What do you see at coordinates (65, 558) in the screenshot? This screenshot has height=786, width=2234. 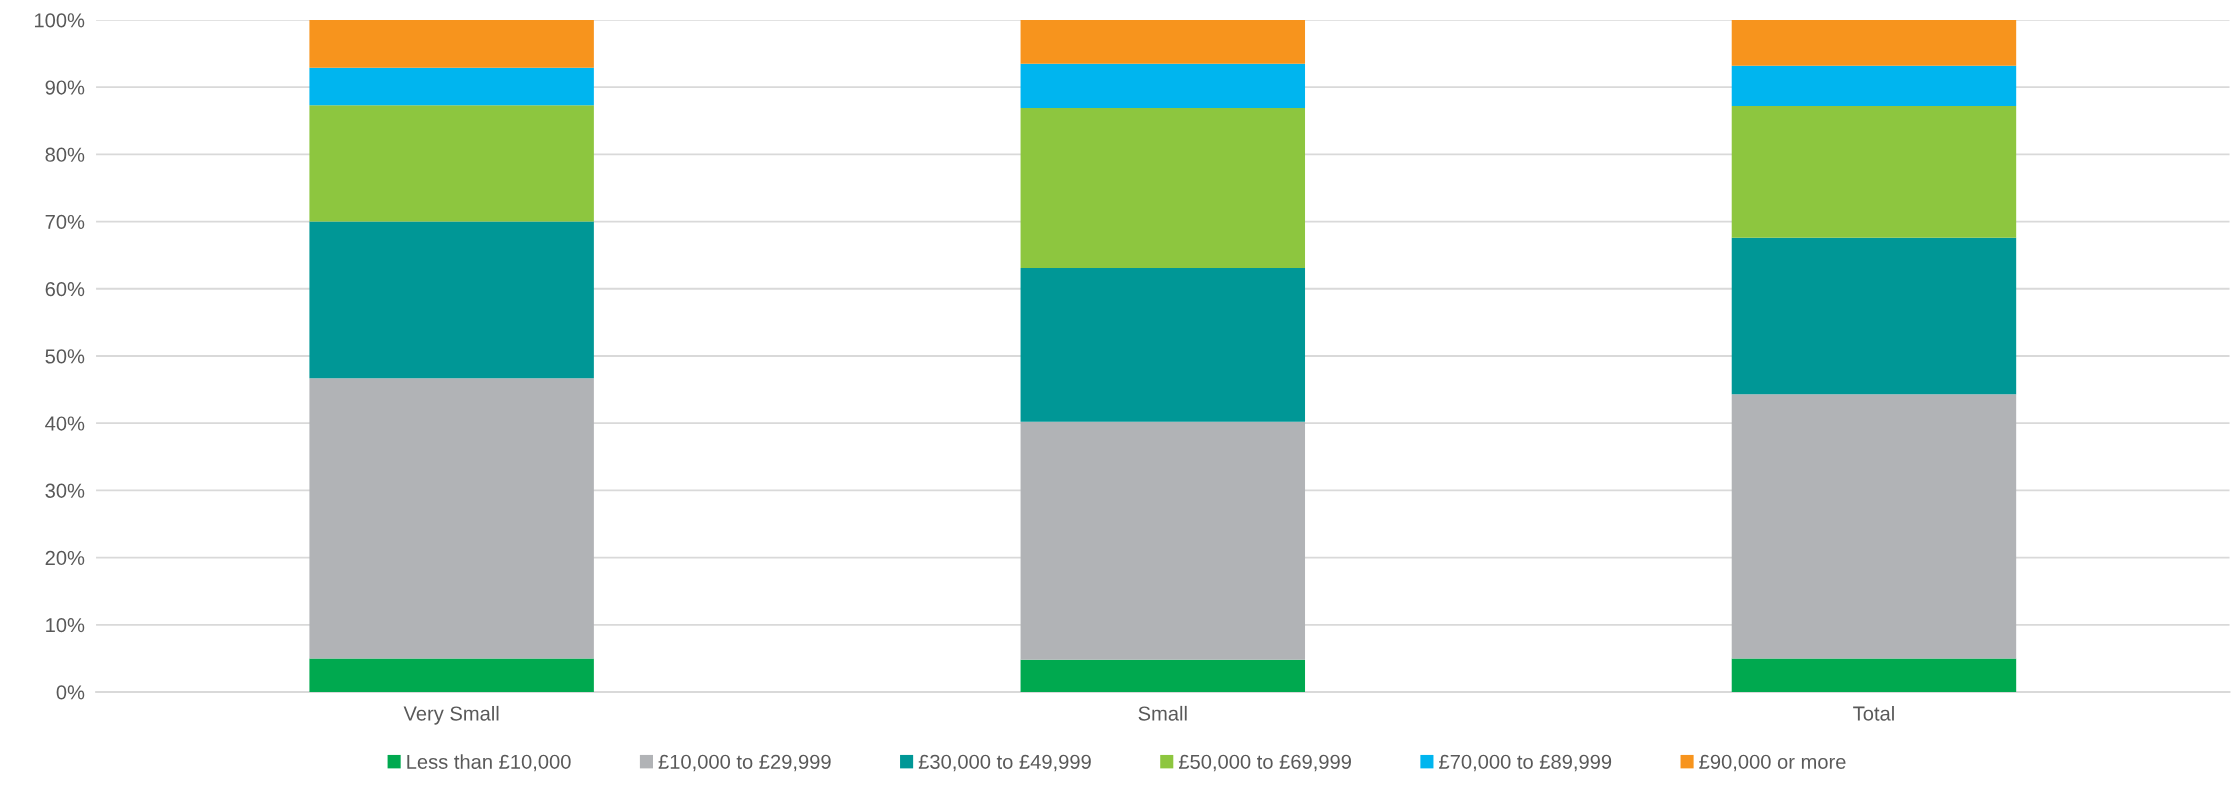 I see `y-tick-label: 20%` at bounding box center [65, 558].